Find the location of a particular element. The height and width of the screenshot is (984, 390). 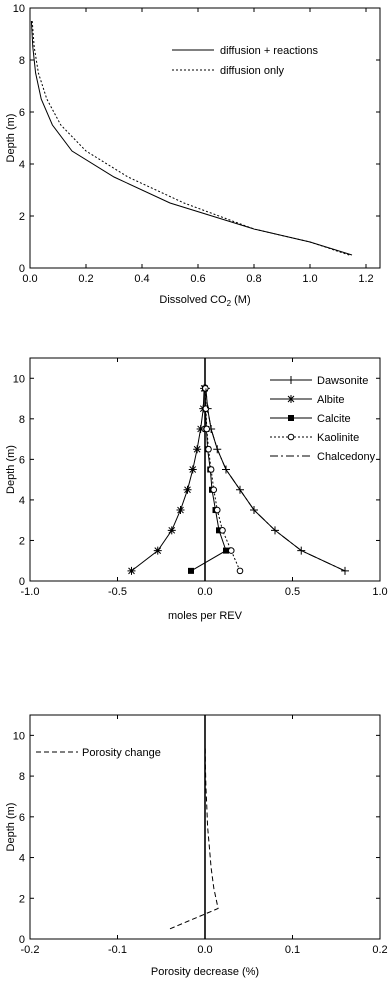

legend-label: Kaolinite is located at coordinates (338, 438).